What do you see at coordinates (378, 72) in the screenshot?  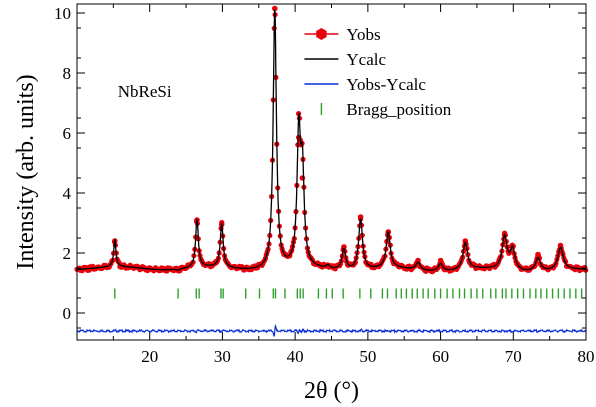 I see `legend: Yobs Ycalc Yobs-Ycalc Bragg_position` at bounding box center [378, 72].